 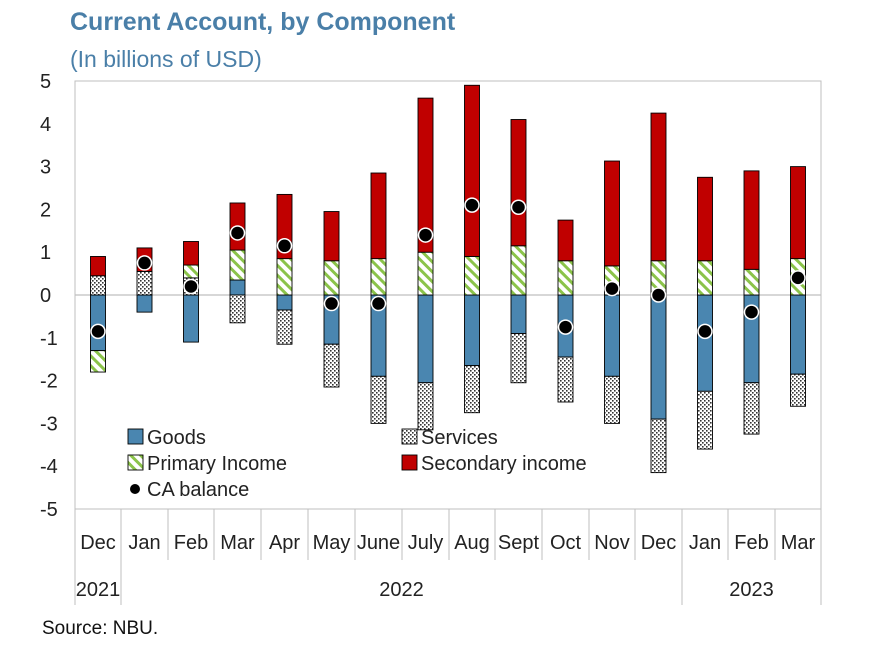 I want to click on year-label: 2021, so click(x=98, y=590).